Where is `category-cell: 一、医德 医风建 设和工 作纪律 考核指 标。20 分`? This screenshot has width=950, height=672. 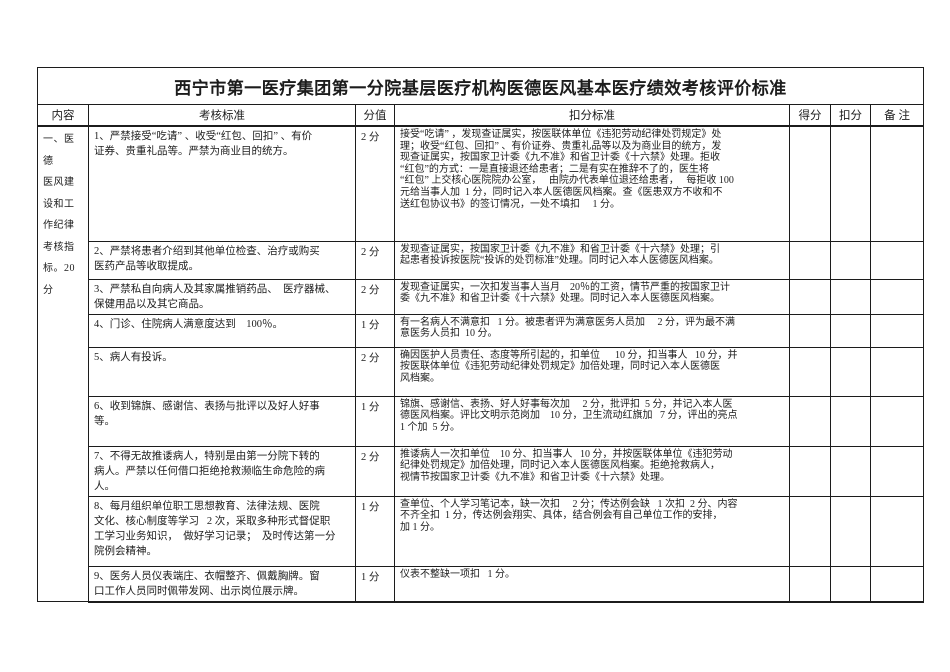
category-cell: 一、医德 医风建 设和工 作纪律 考核指 标。20 分 is located at coordinates (63, 363).